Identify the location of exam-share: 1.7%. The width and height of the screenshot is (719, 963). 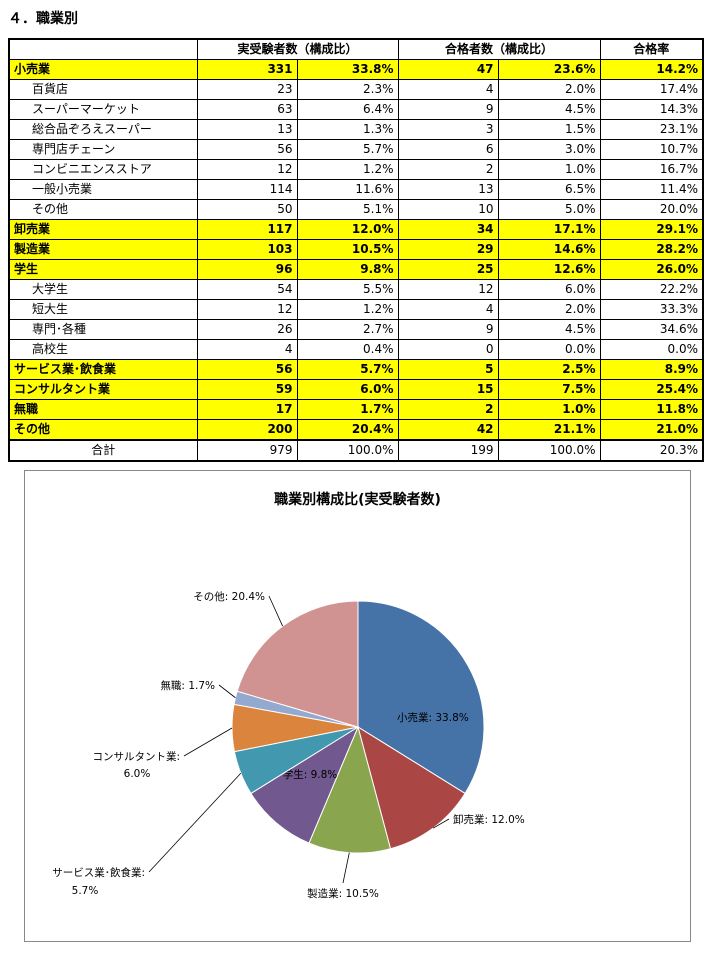
(347, 409).